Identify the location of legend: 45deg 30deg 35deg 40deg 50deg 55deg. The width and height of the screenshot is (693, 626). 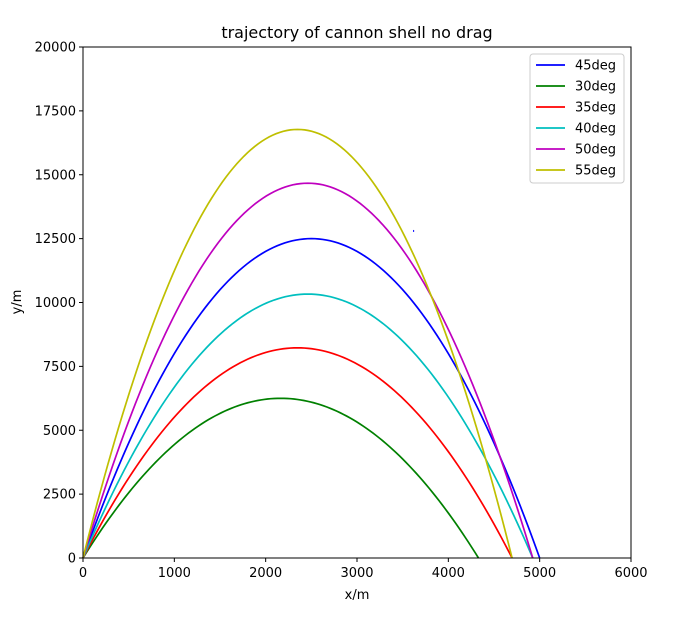
(577, 118).